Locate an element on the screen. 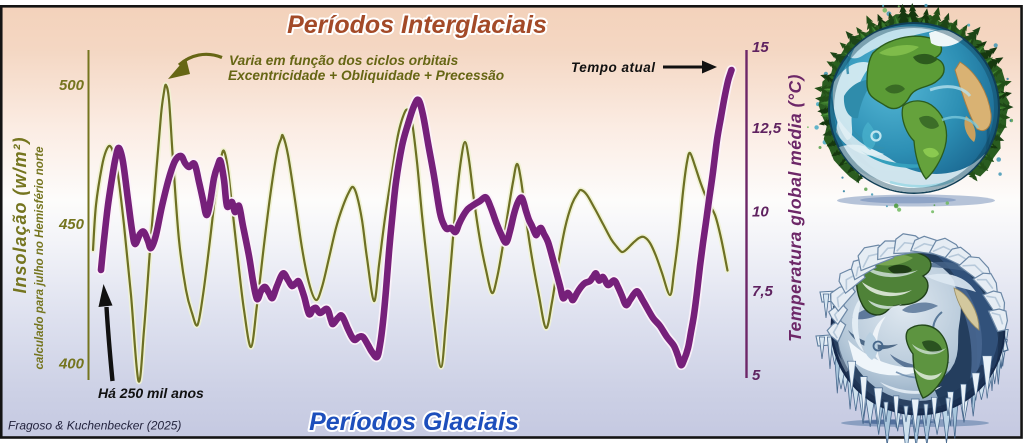 This screenshot has height=448, width=1024. svg-text: Períodos Interglaciais is located at coordinates (417, 25).